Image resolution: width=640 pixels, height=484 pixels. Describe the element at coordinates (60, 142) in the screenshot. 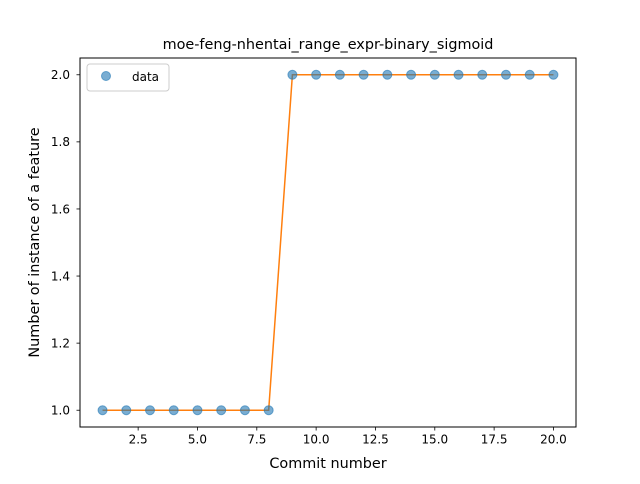

I see `y-tick-label: 1.8` at that location.